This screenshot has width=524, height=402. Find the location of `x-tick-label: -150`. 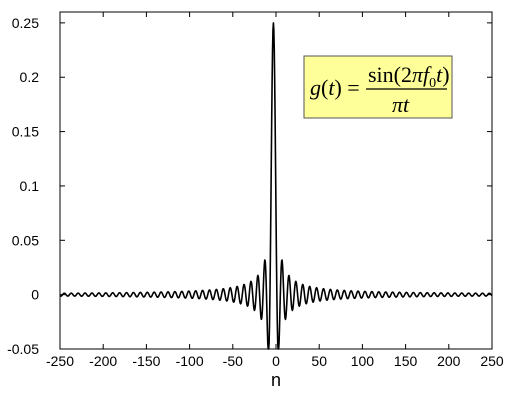

x-tick-label: -150 is located at coordinates (146, 361).